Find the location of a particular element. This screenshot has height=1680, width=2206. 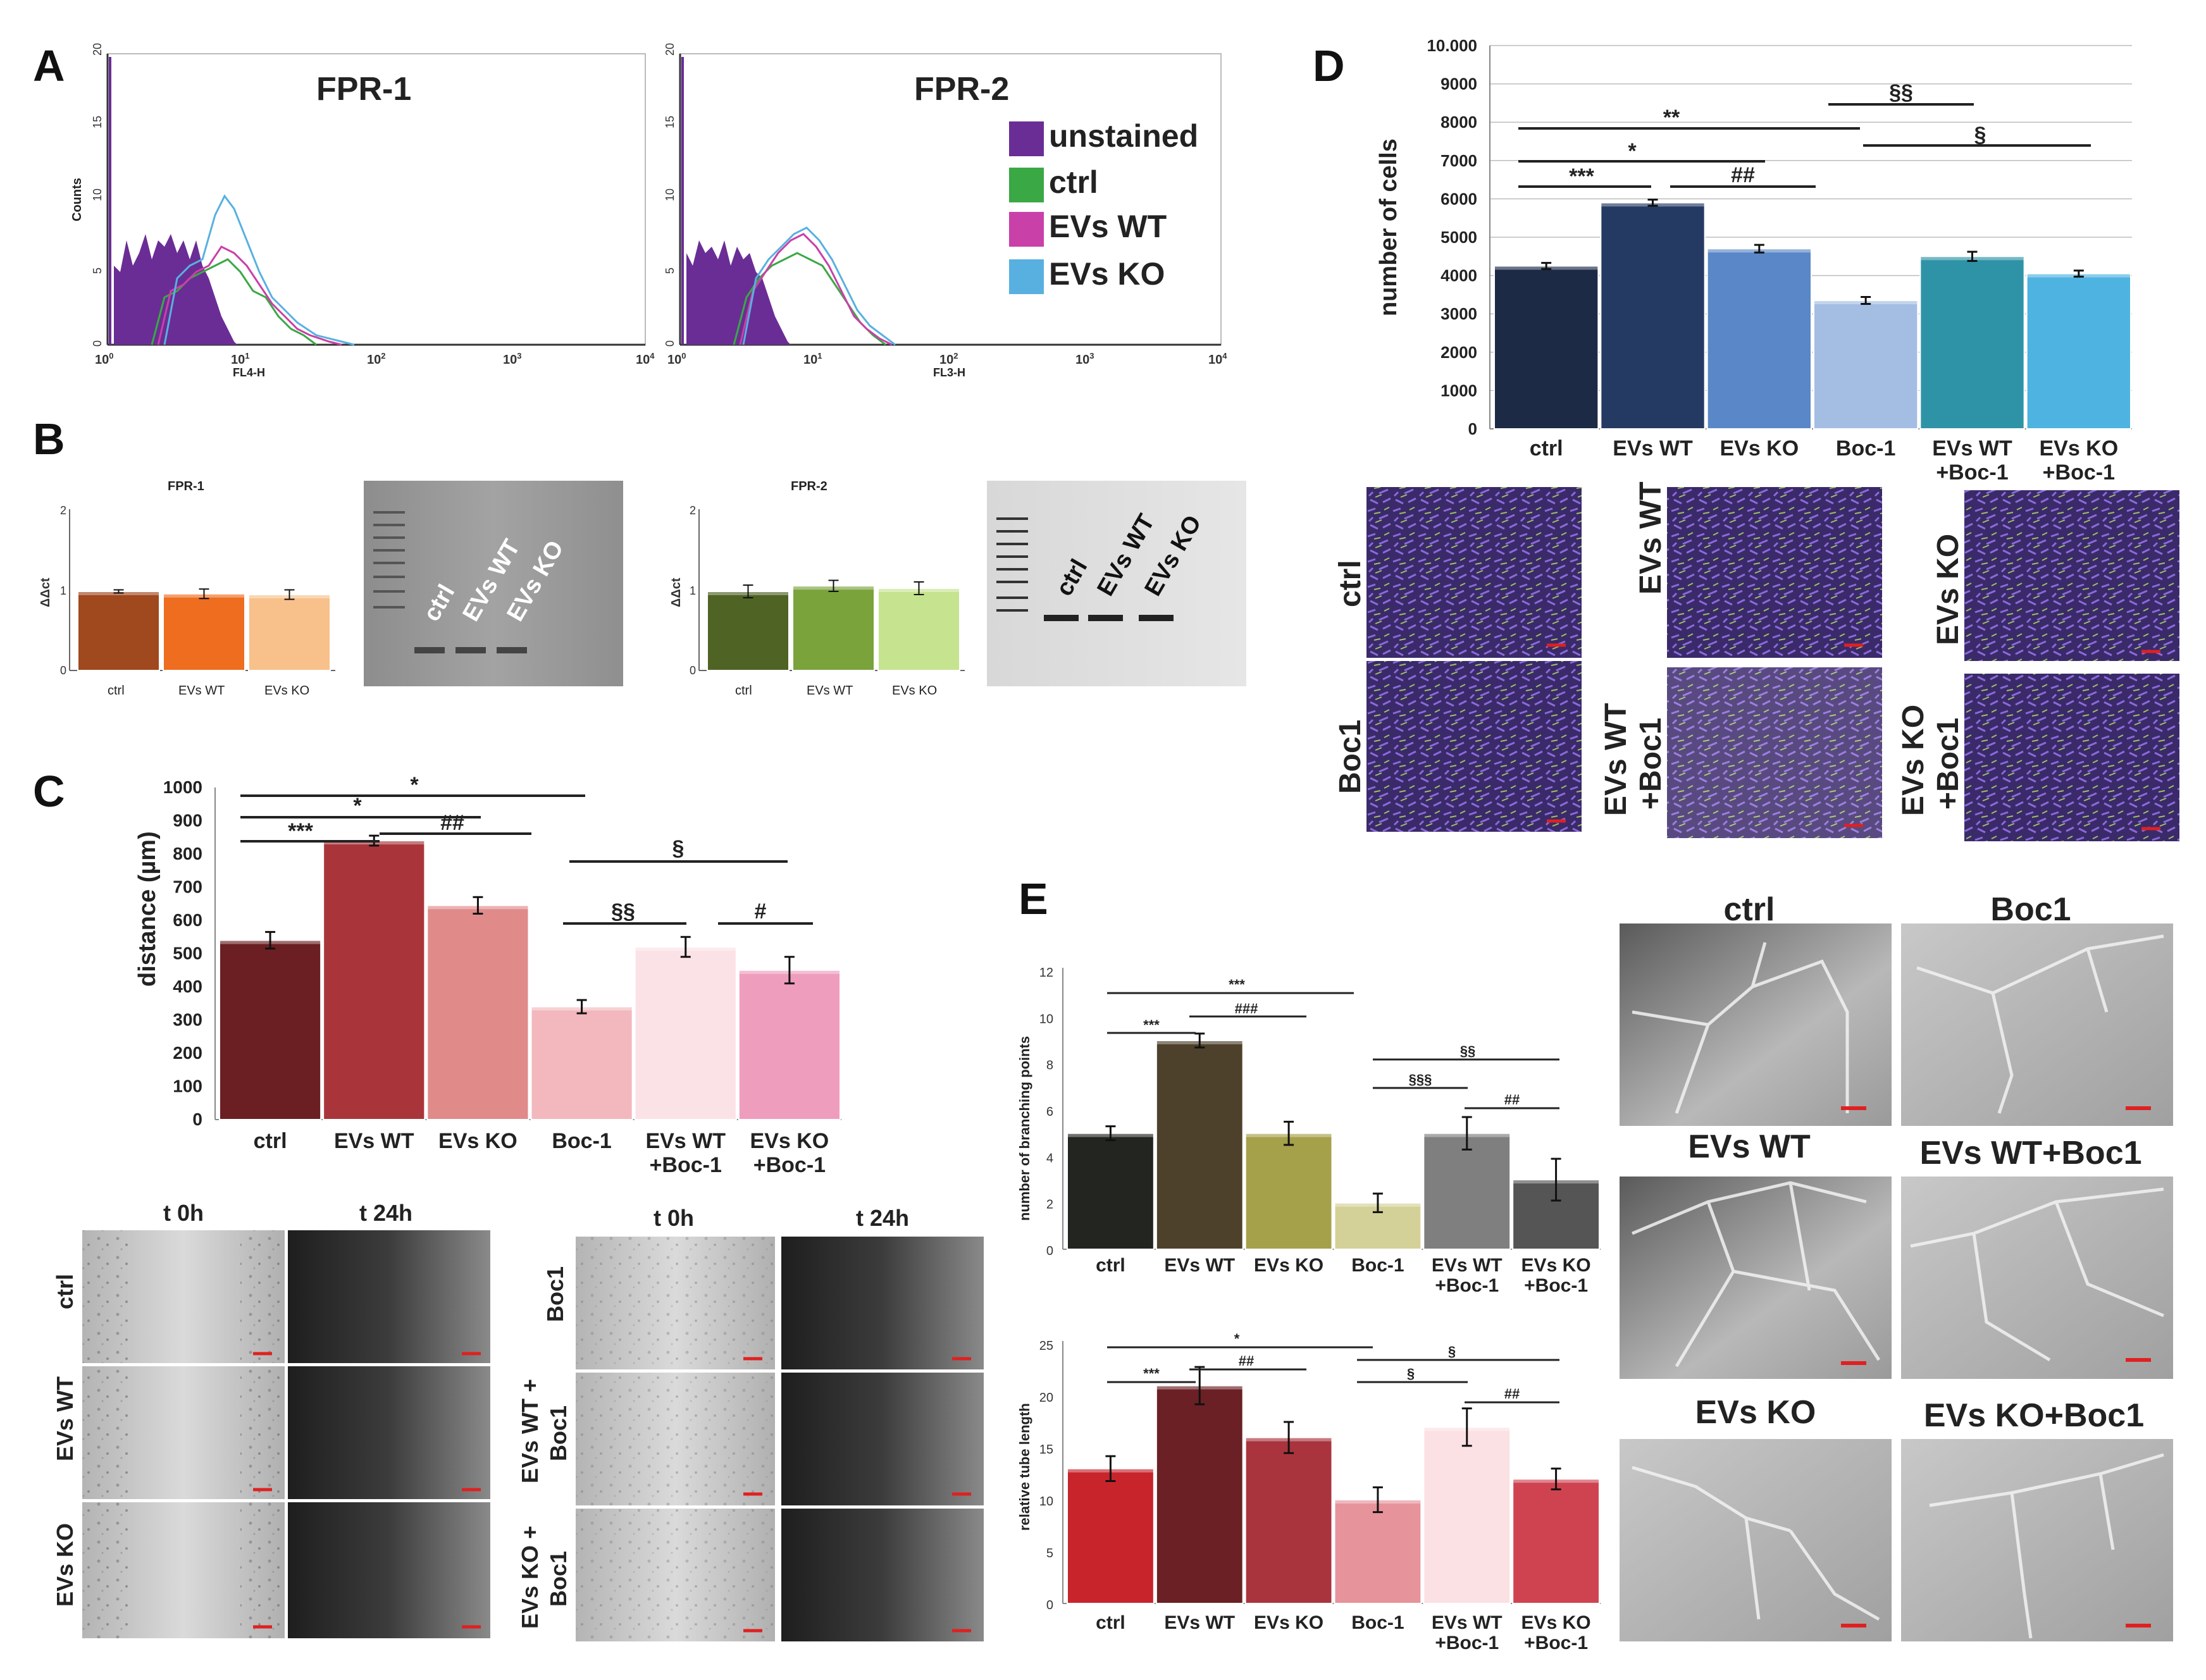

ytick: 5 is located at coordinates (1050, 1553).